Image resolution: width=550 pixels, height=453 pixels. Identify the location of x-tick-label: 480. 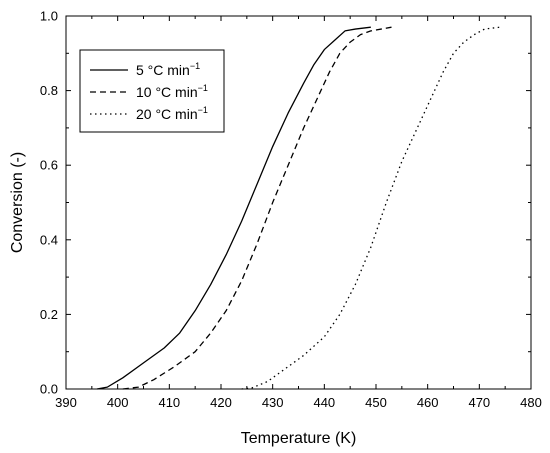
(531, 402).